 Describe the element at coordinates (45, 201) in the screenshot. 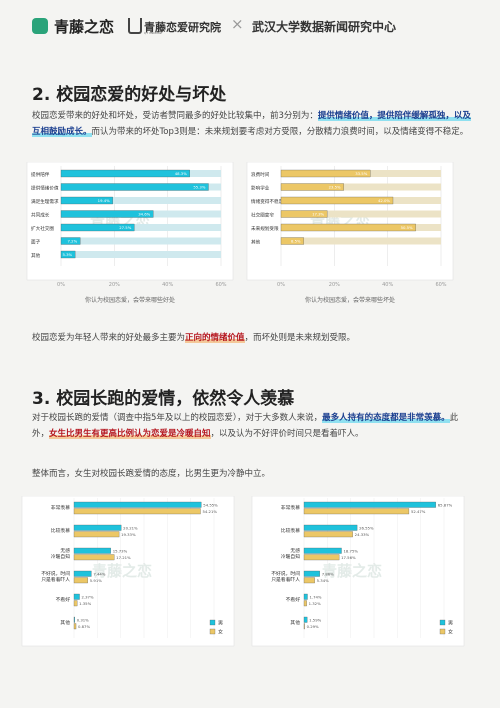

I see `category-label: 满足生理需求` at that location.